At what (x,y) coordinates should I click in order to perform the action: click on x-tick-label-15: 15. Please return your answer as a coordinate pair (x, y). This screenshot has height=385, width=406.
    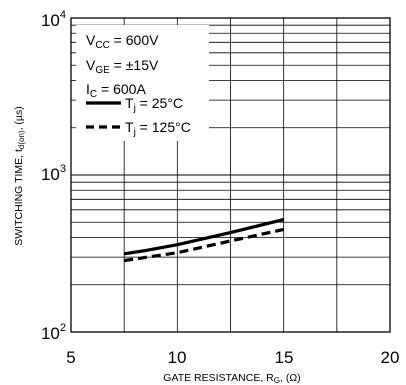
    Looking at the image, I should click on (284, 357).